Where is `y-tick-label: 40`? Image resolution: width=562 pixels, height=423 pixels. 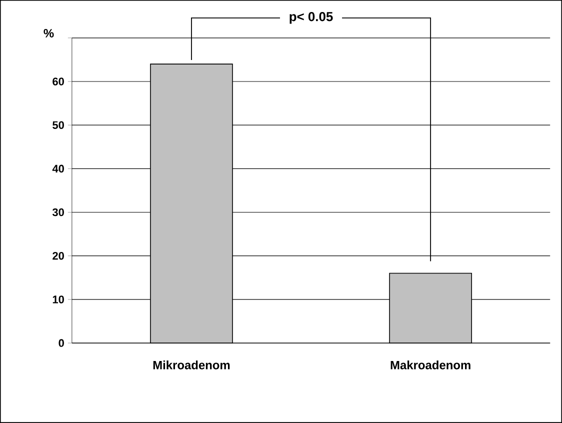 y-tick-label: 40 is located at coordinates (58, 168).